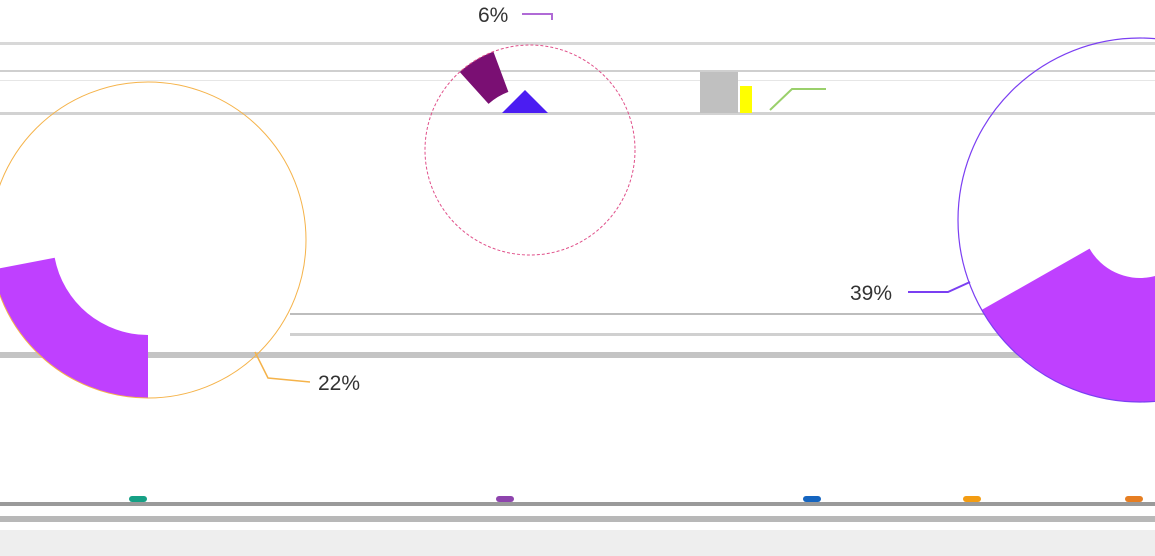  Describe the element at coordinates (719, 92) in the screenshot. I see `donut-top-fragment-gray` at that location.